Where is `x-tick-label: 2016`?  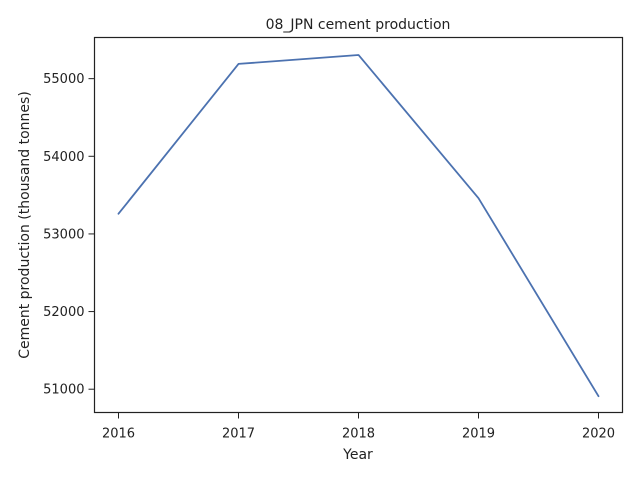
x-tick-label: 2016 is located at coordinates (118, 434).